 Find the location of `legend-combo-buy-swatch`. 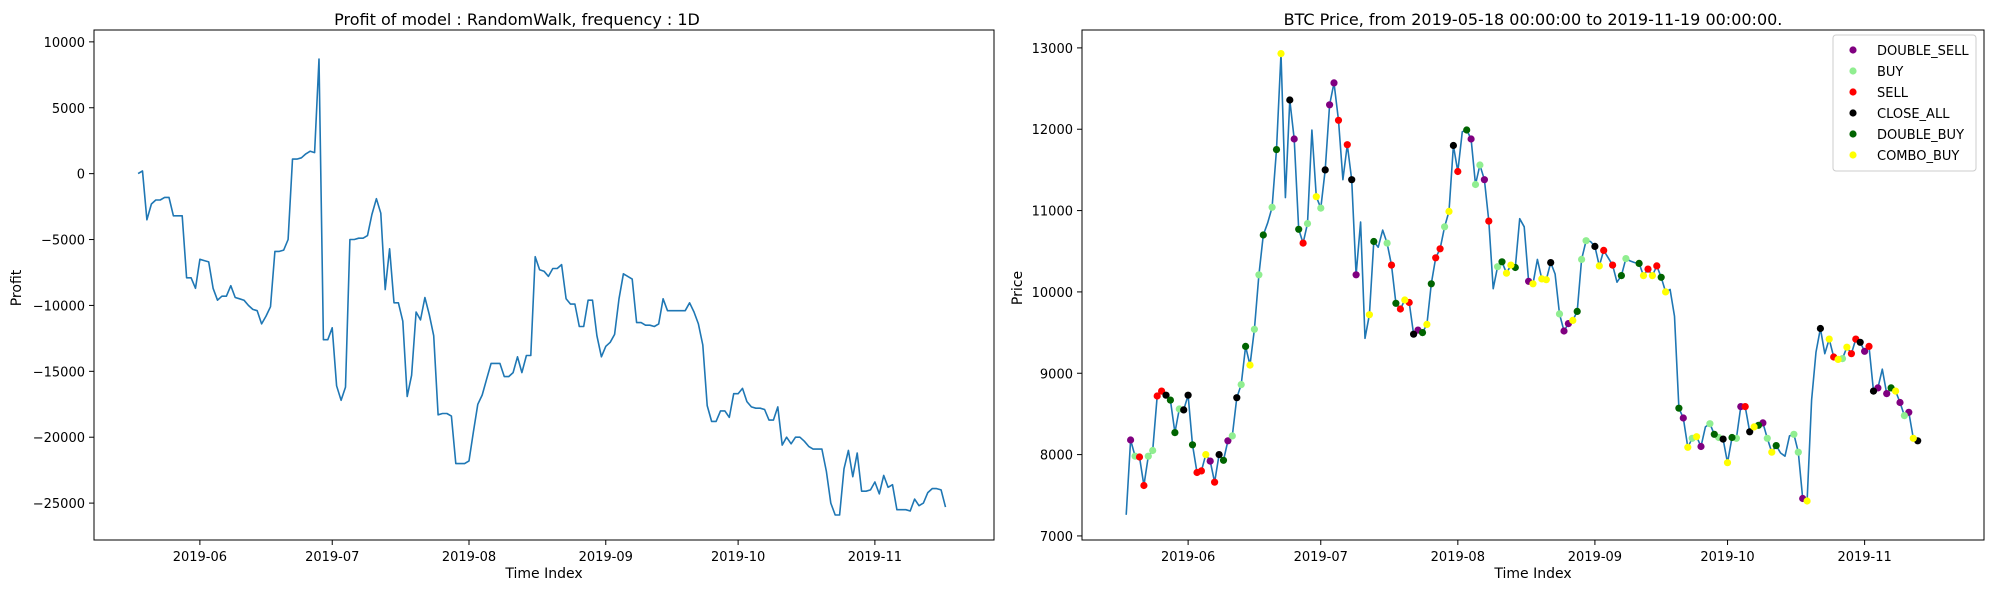

legend-combo-buy-swatch is located at coordinates (1853, 155).